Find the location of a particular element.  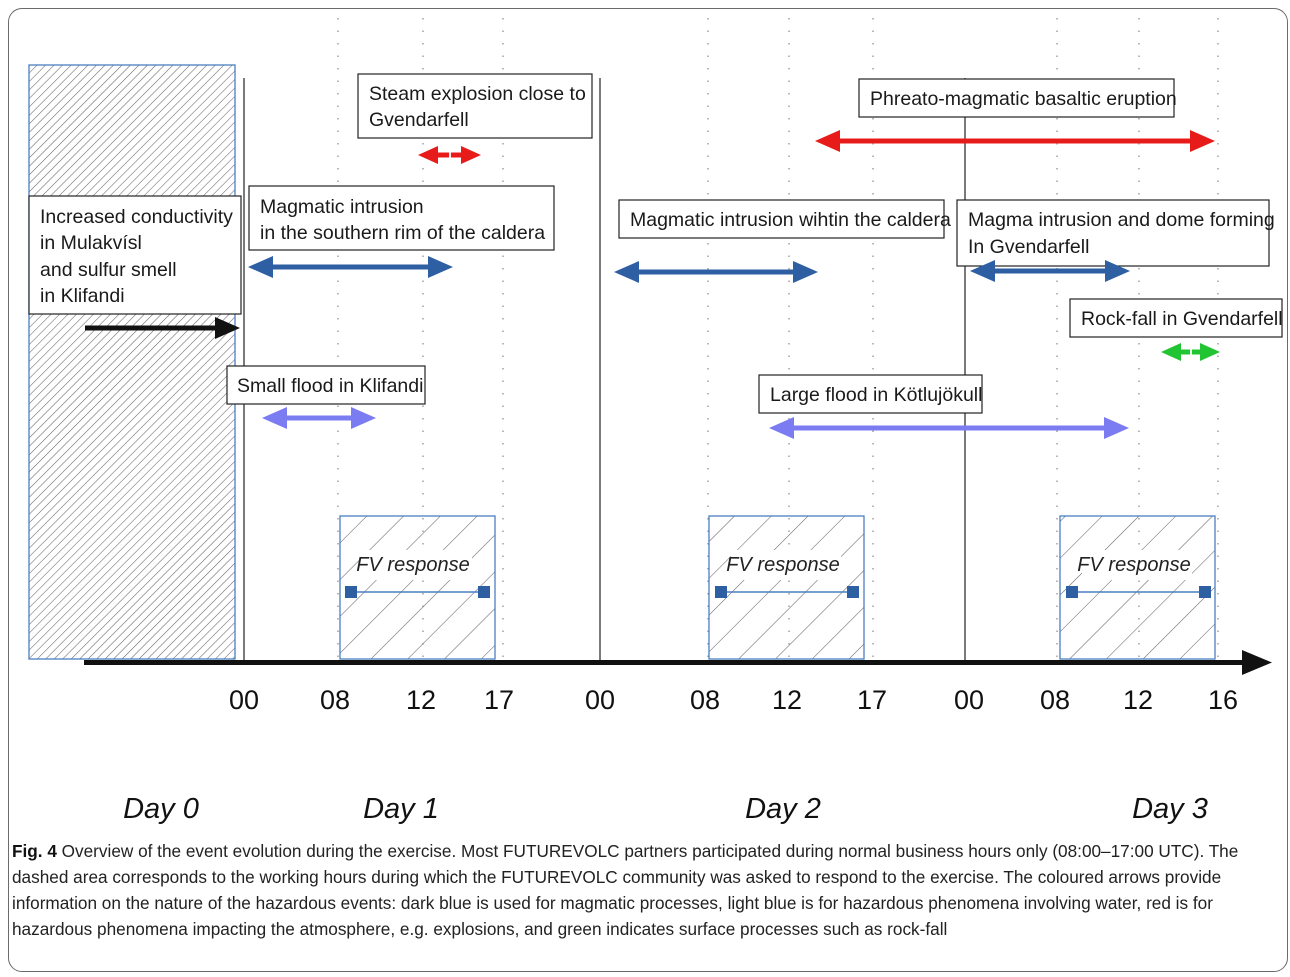

event-magmatic-intrusion-caldera: Magmatic intrusion wihtin the caldera is located at coordinates (784, 219).